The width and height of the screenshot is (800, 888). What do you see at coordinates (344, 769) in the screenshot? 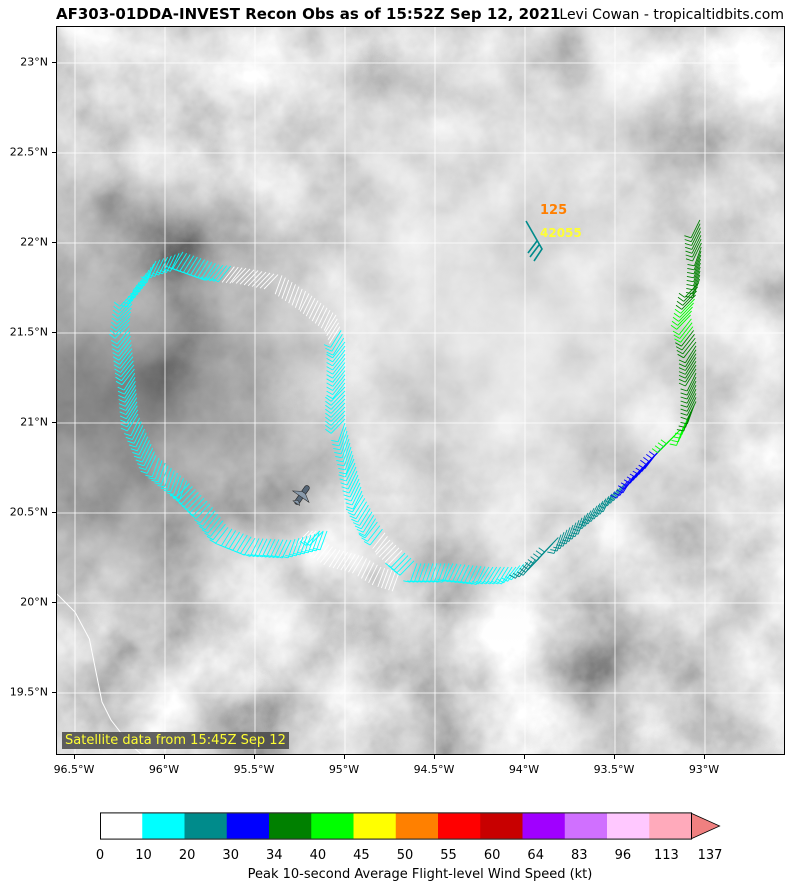
I see `lon-tick-label: 95°W` at bounding box center [344, 769].